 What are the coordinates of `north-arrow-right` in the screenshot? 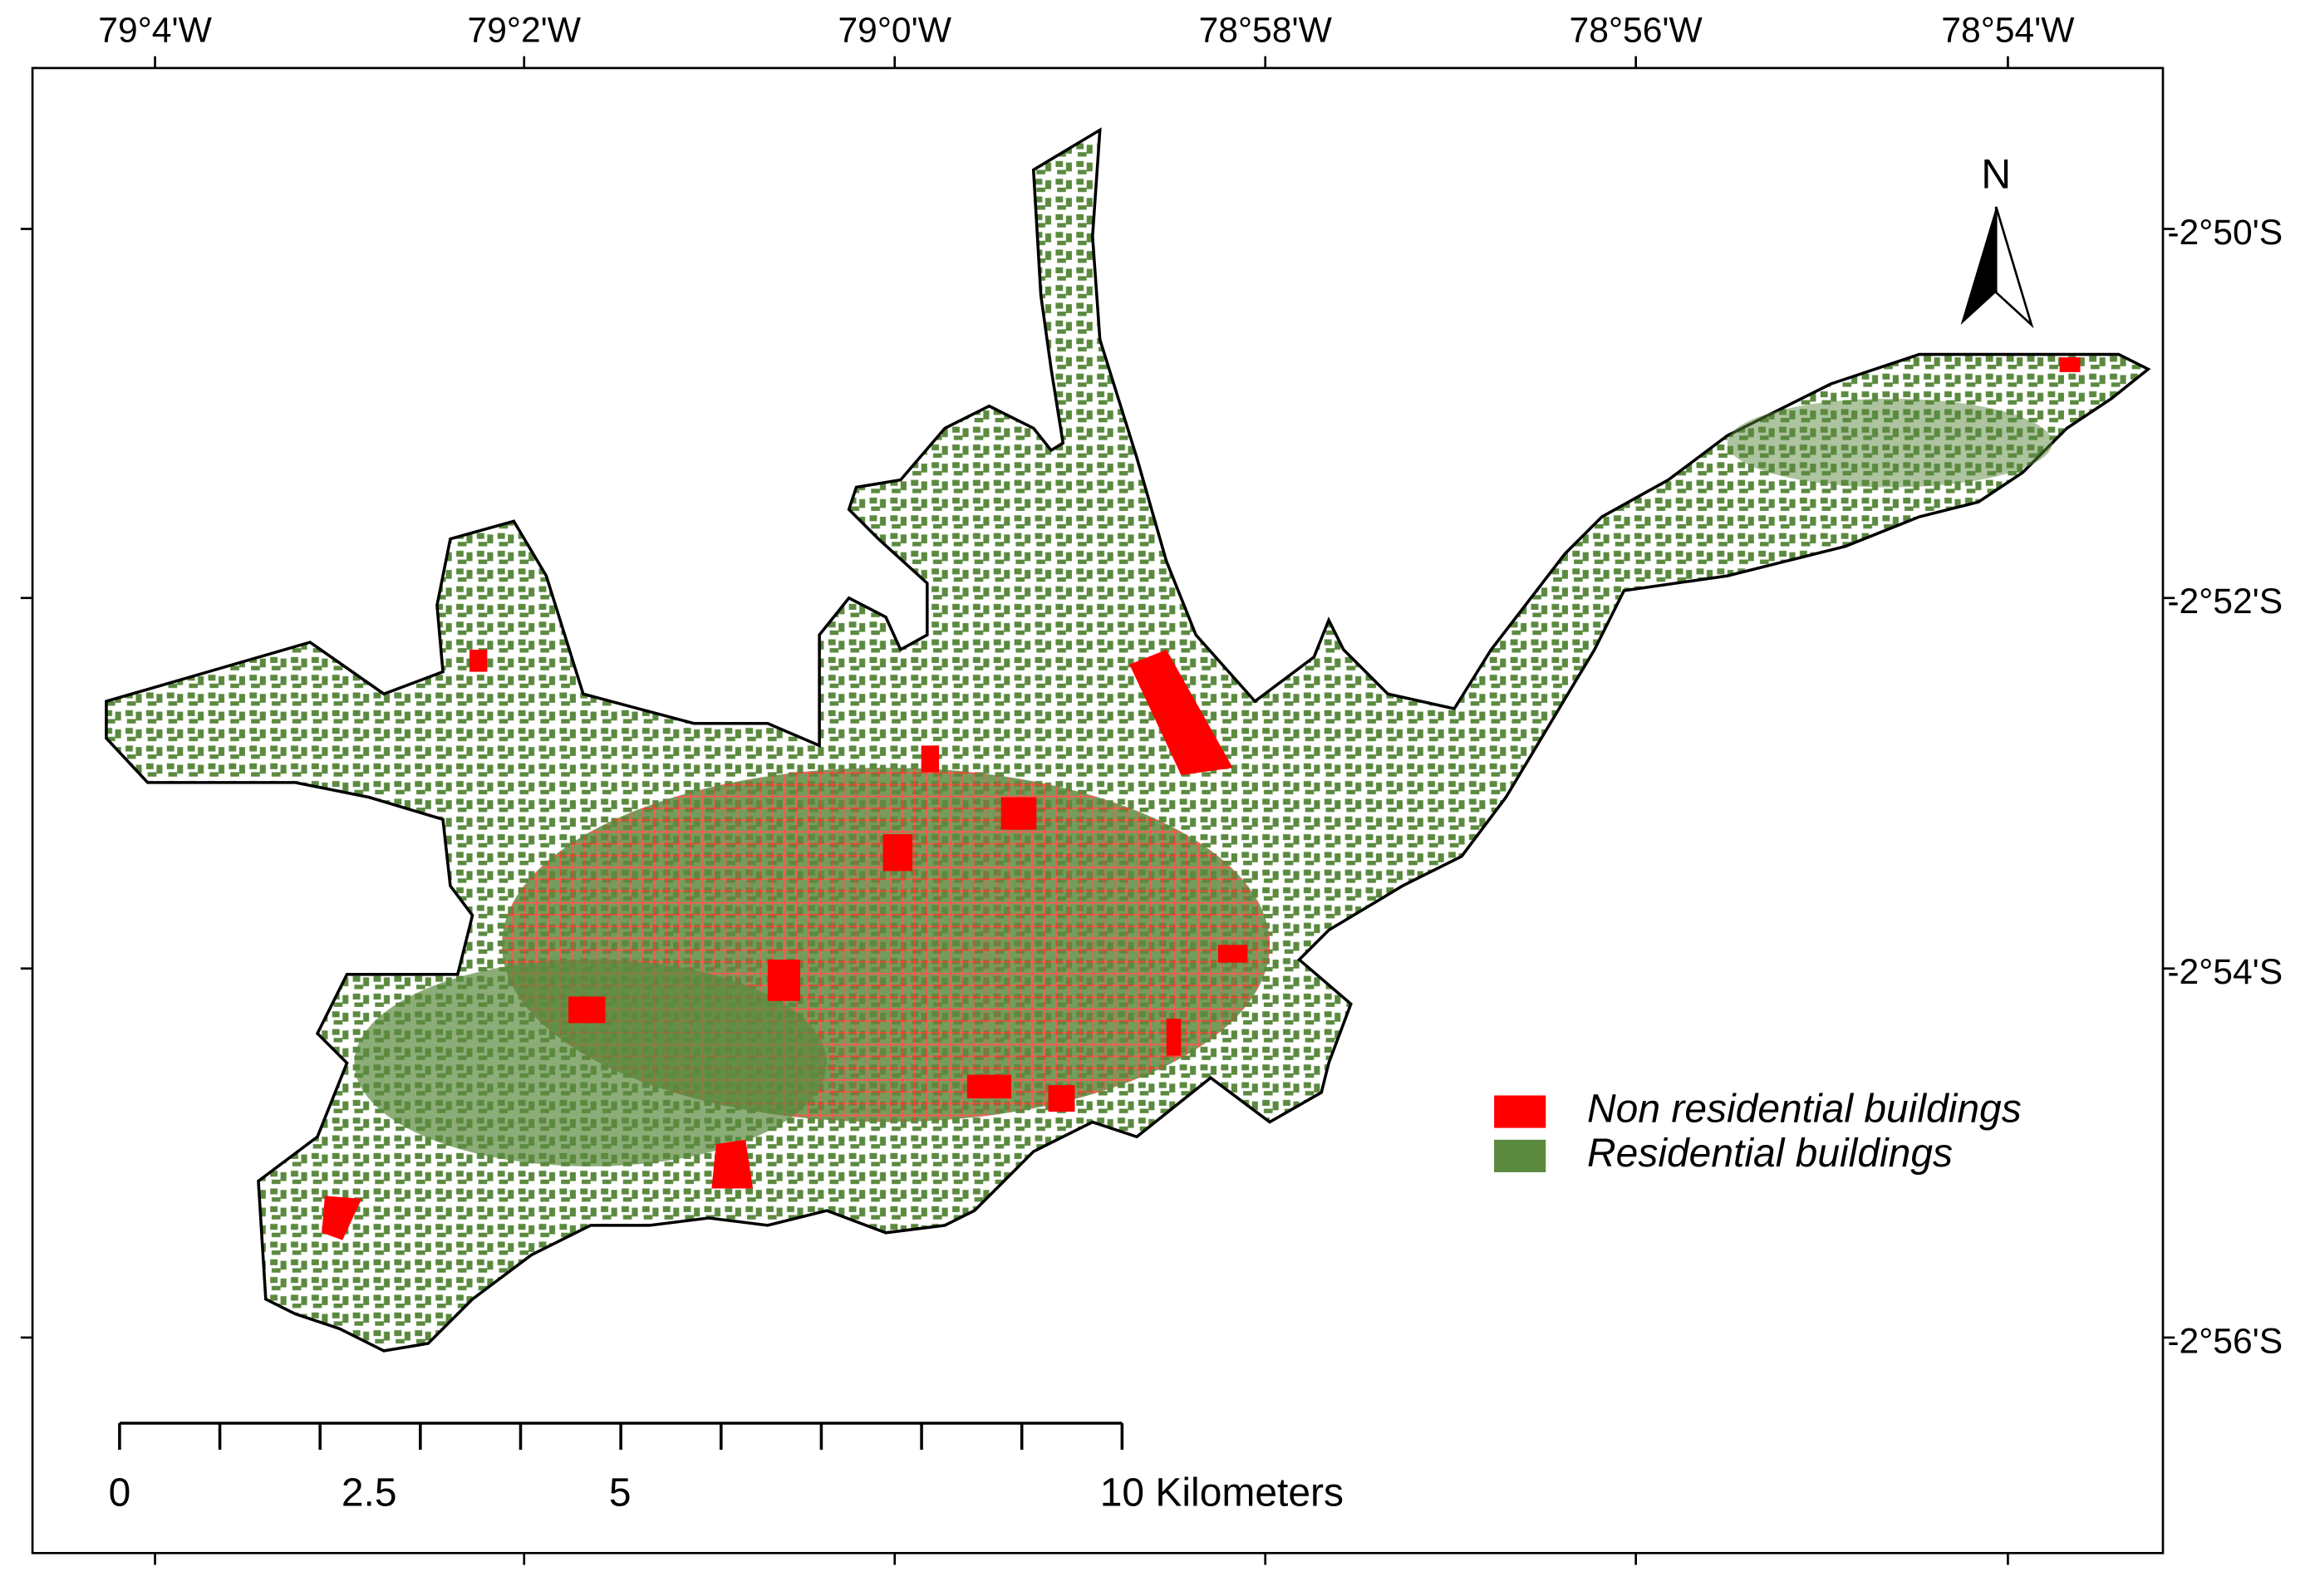 It's located at (2014, 267).